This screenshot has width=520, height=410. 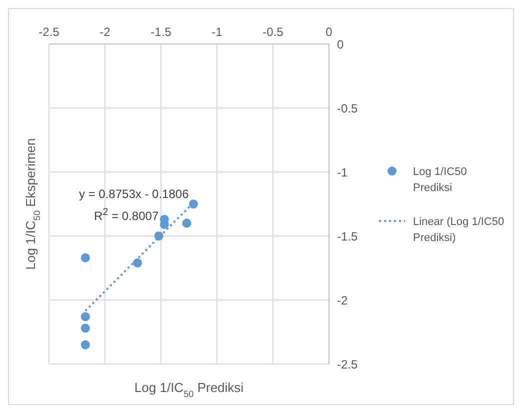 I want to click on x-tick-label: 0, so click(x=329, y=32).